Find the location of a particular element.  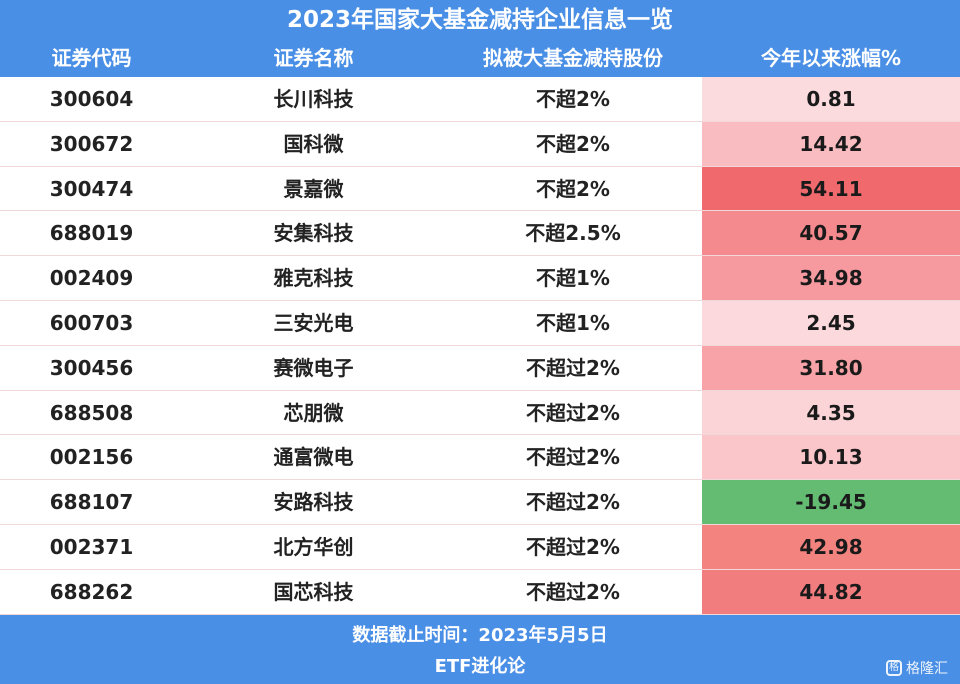

cell-code: 688262 is located at coordinates (91, 591).